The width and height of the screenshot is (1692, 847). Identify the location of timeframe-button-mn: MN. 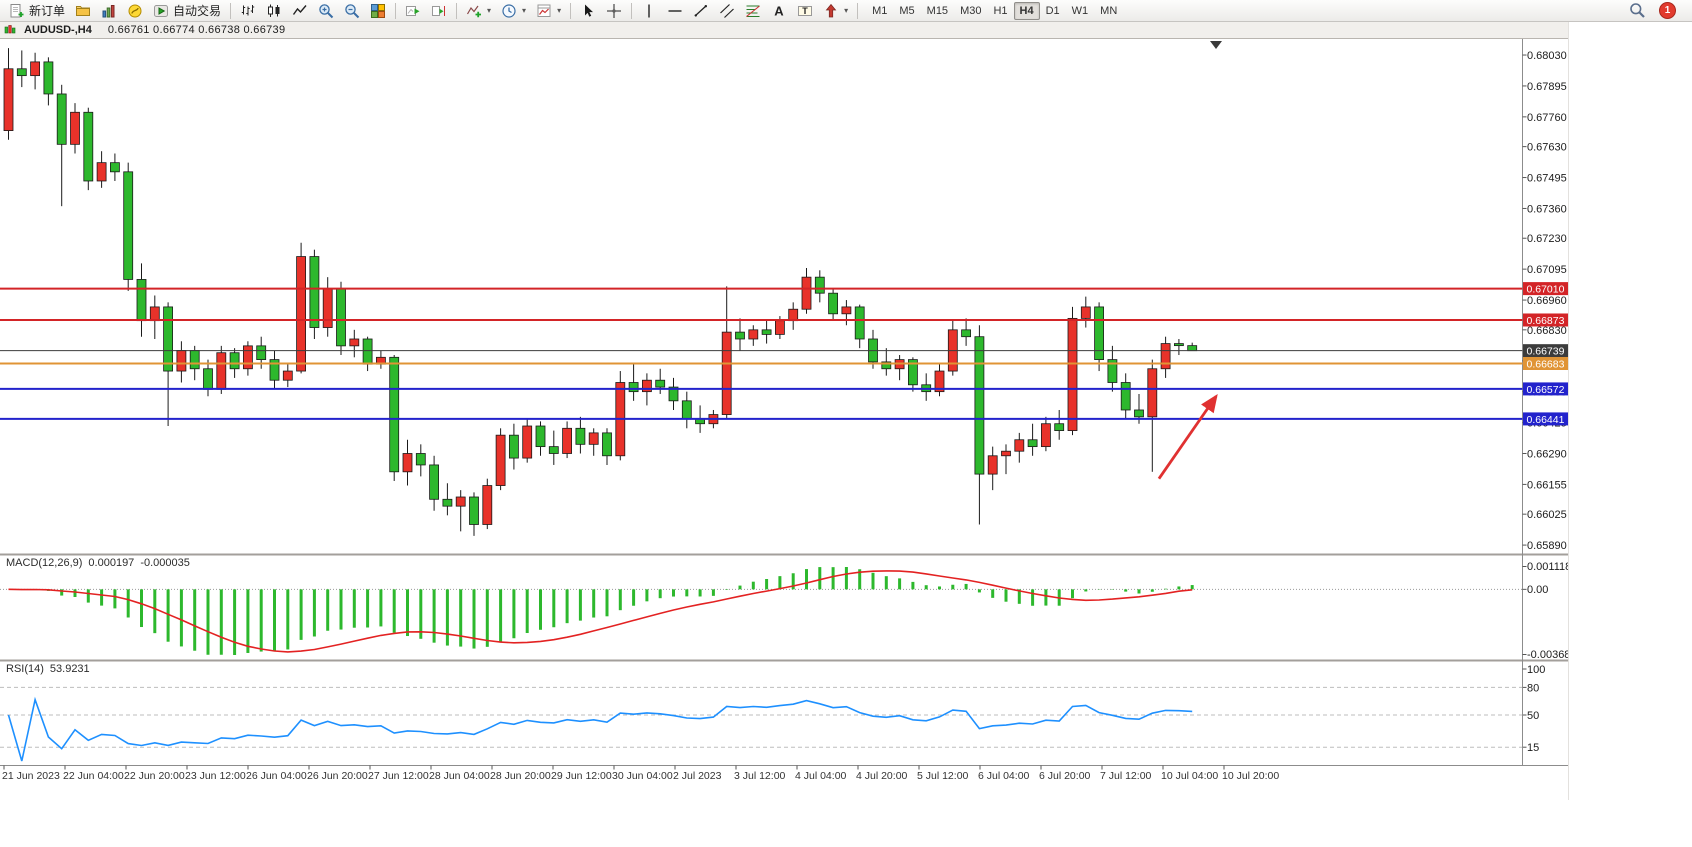
(1108, 11).